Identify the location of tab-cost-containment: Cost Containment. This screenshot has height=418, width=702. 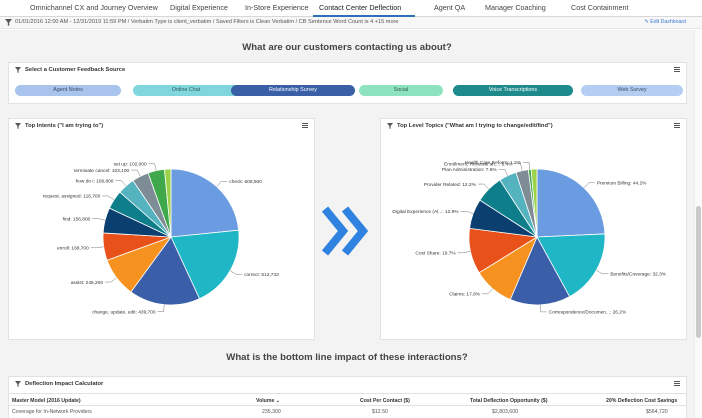
(600, 7).